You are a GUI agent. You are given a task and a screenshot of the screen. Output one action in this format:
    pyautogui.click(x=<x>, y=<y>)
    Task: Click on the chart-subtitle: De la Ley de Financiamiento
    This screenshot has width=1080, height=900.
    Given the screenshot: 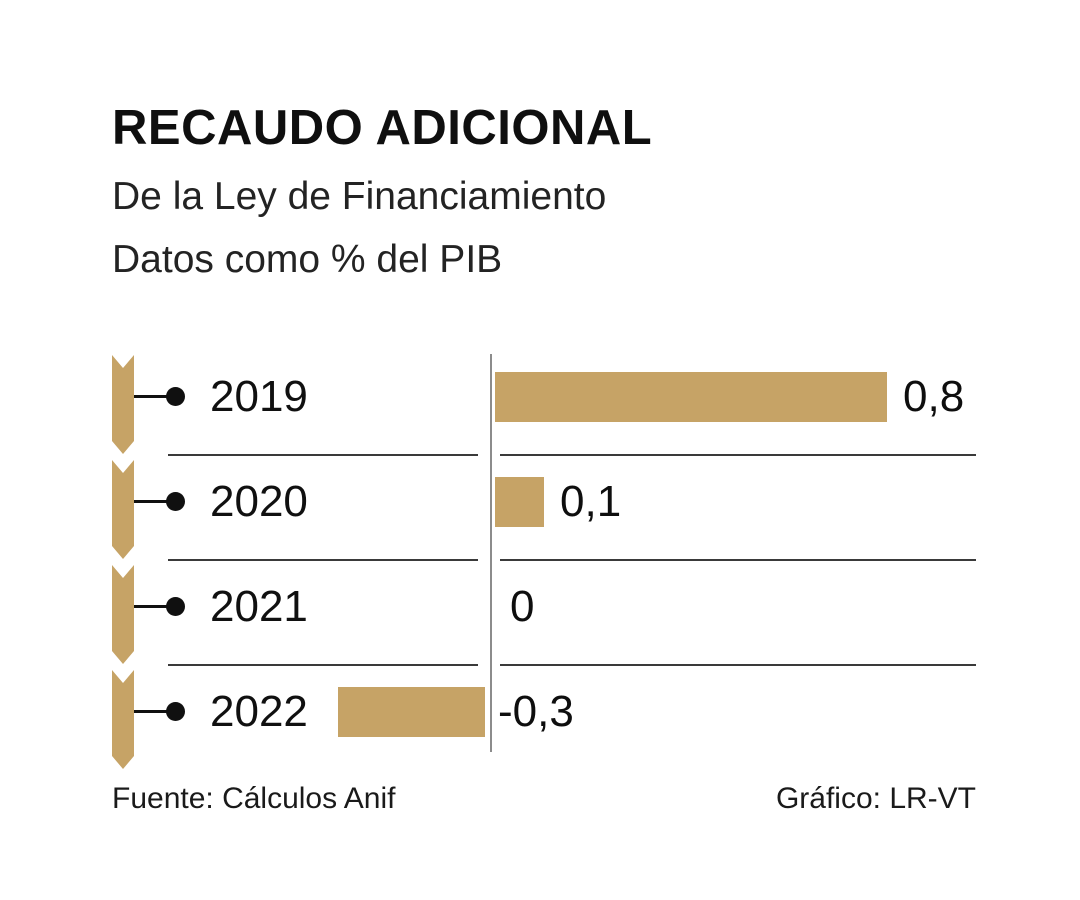 What is the action you would take?
    pyautogui.click(x=359, y=196)
    